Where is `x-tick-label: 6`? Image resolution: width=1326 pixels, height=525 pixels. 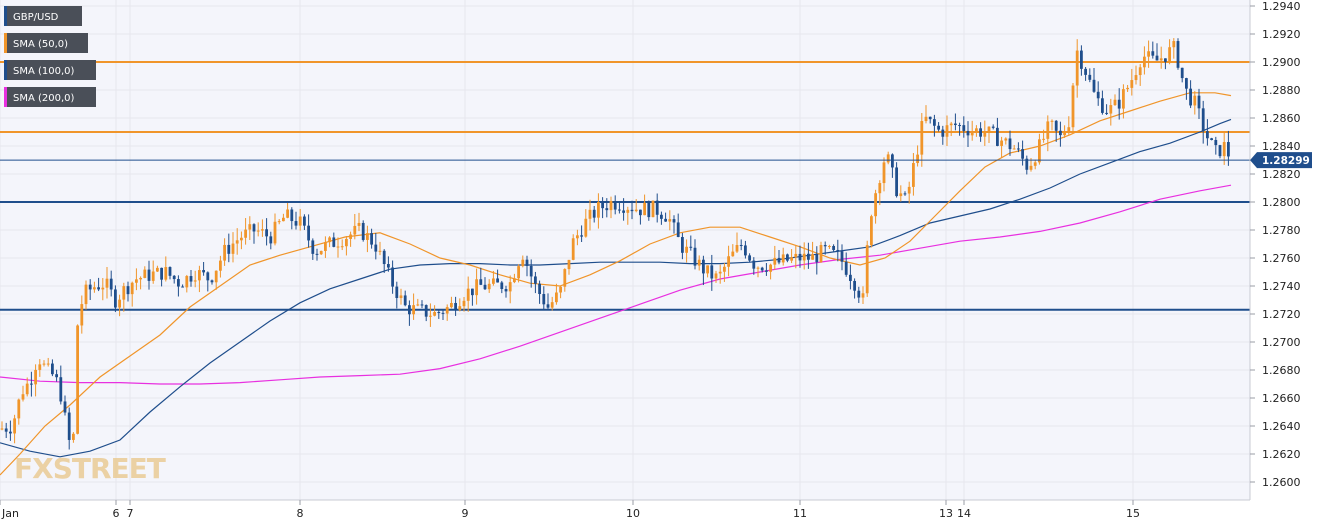 x-tick-label: 6 is located at coordinates (116, 513).